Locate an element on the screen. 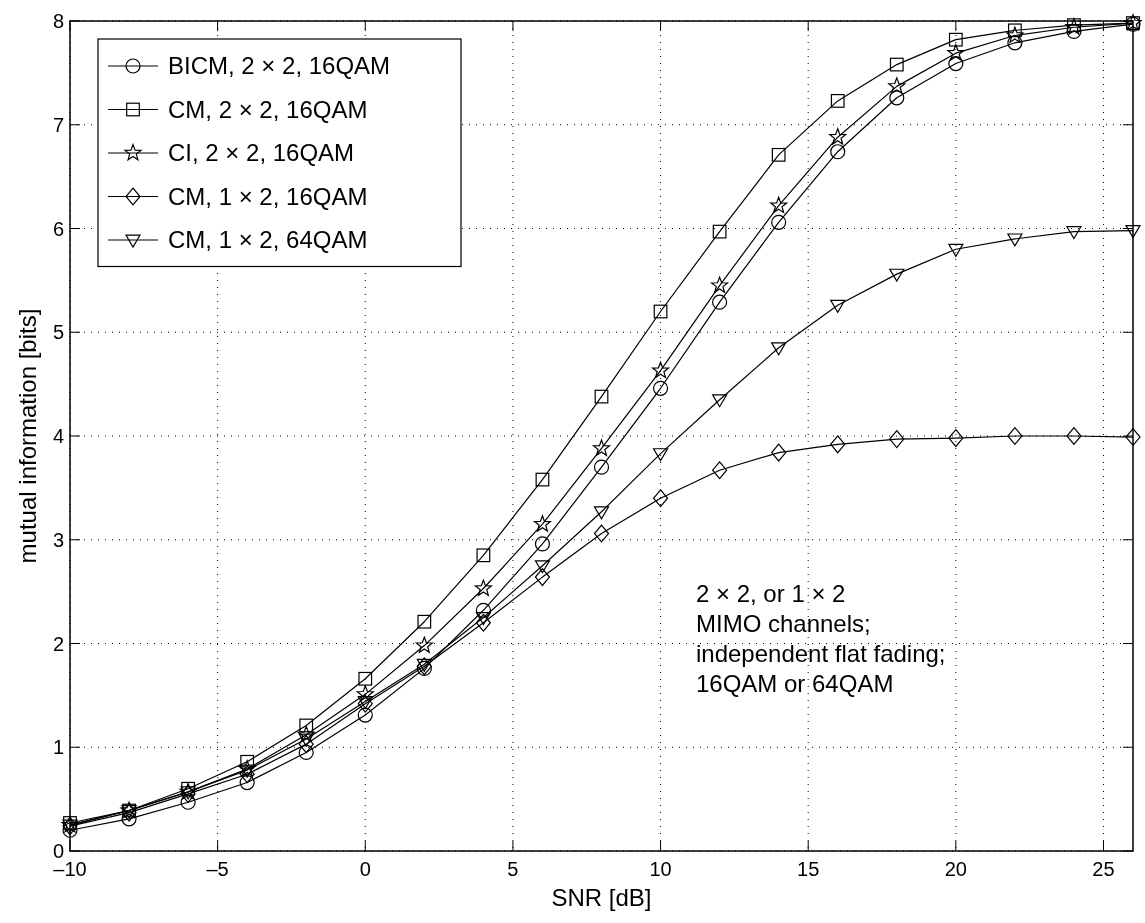 The height and width of the screenshot is (923, 1145). y-axis-title: mutual information [bits] is located at coordinates (27, 436).